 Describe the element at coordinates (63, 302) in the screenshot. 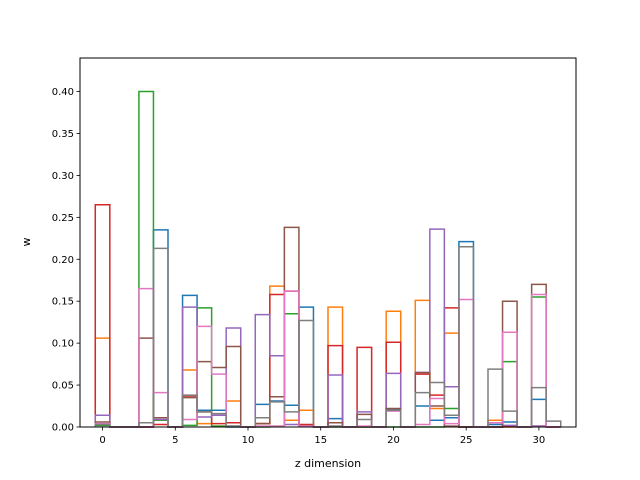

I see `y-tick-label: 0.15` at that location.